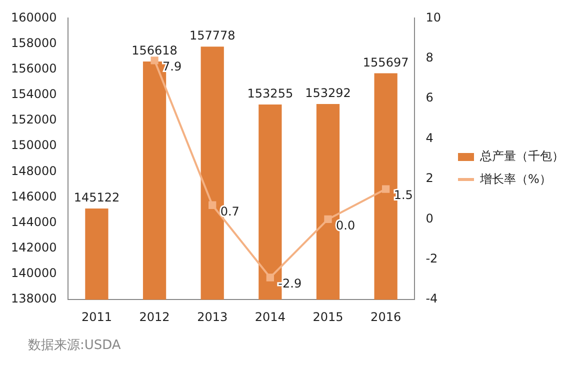 The width and height of the screenshot is (580, 367). Describe the element at coordinates (432, 259) in the screenshot. I see `y2-tick-label: -2` at that location.